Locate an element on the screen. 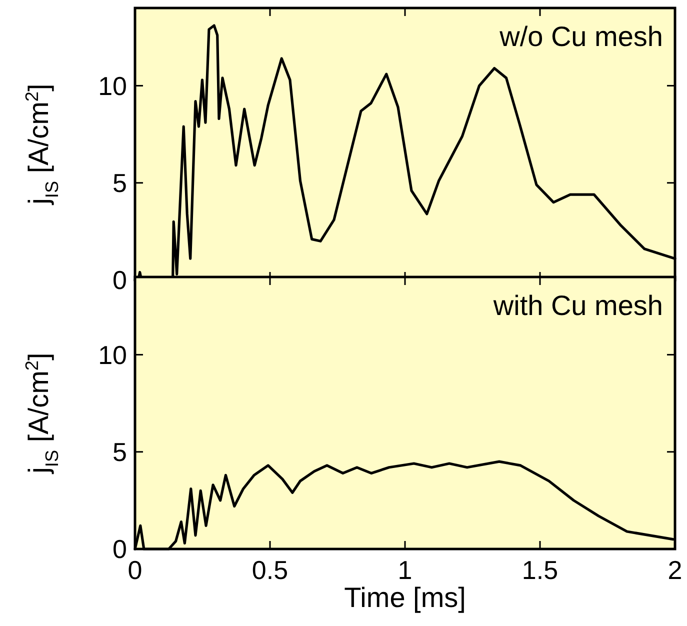  annotation: w/o Cu mesh is located at coordinates (580, 36).